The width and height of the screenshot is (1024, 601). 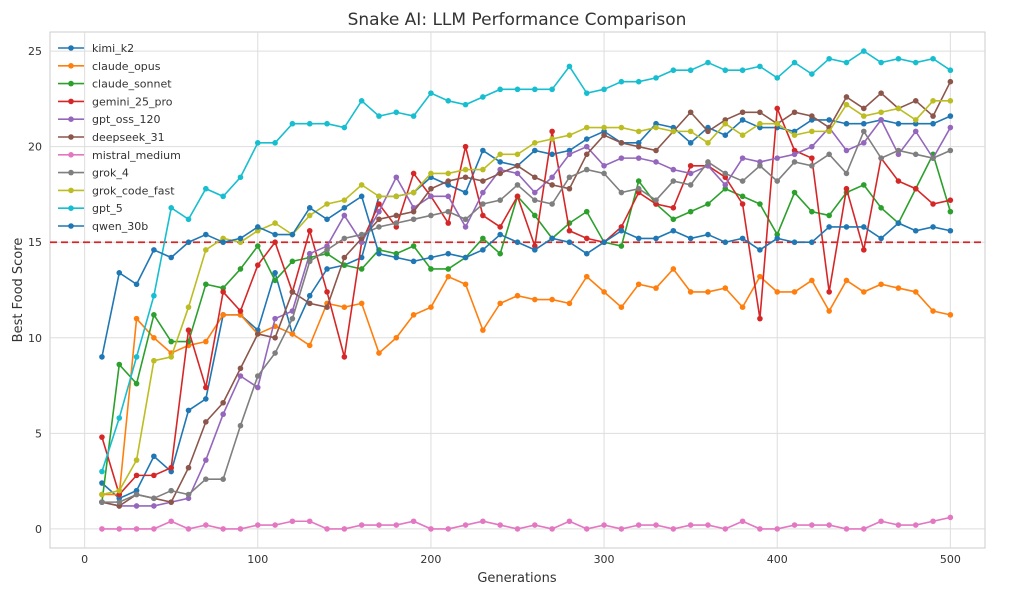 I want to click on series-line, so click(x=526, y=523).